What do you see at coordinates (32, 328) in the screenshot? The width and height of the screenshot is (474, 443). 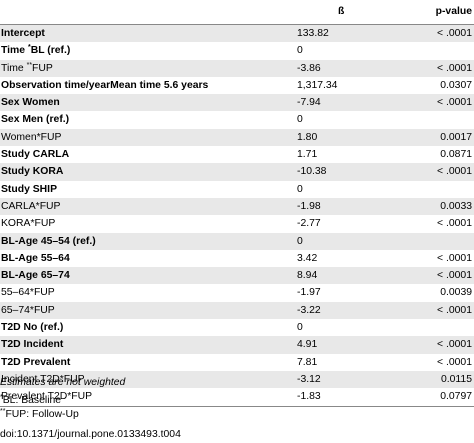 I see `row-label-text: T2D No (ref.)` at bounding box center [32, 328].